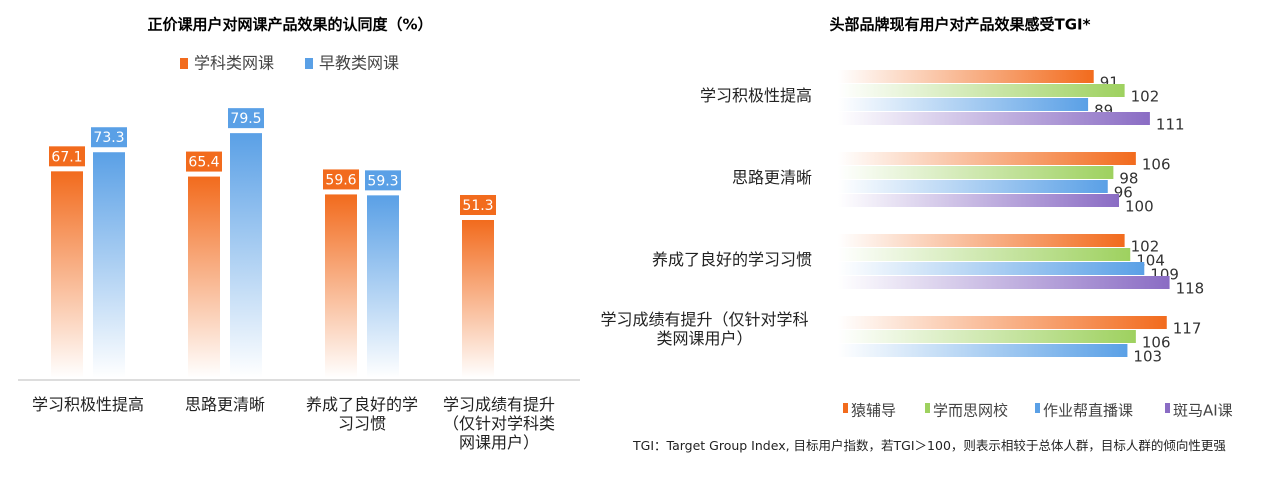  I want to click on value-label: 73.3, so click(108, 138).